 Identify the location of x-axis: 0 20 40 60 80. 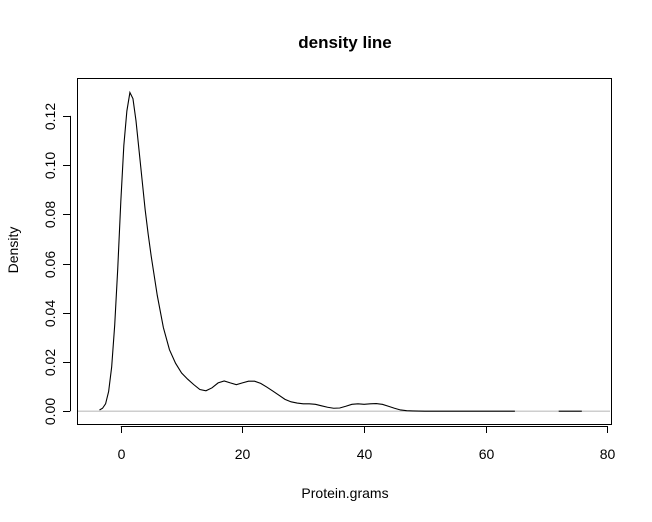
(367, 444).